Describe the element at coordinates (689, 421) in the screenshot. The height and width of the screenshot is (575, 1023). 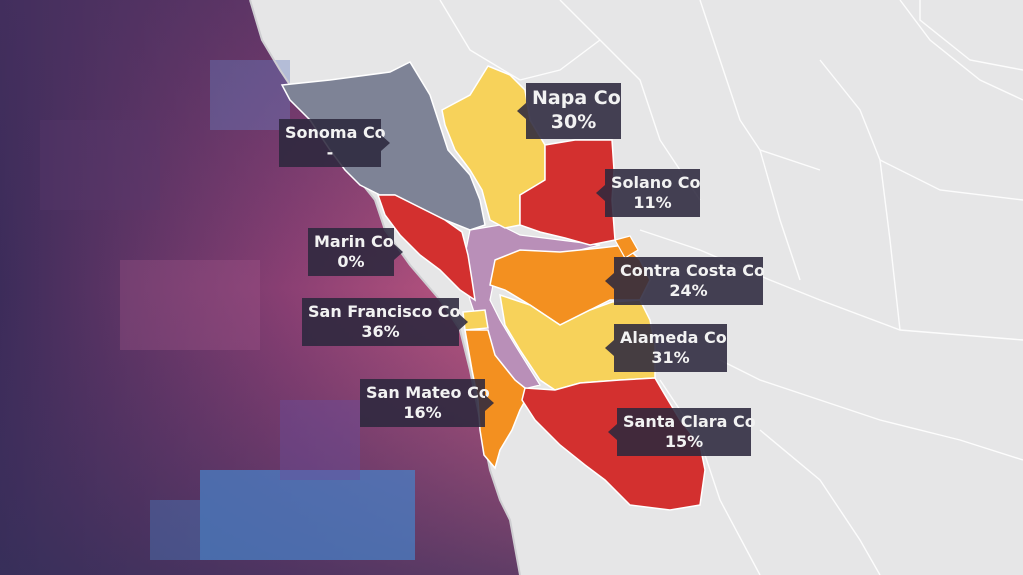
I see `county-name: Santa Clara Co` at that location.